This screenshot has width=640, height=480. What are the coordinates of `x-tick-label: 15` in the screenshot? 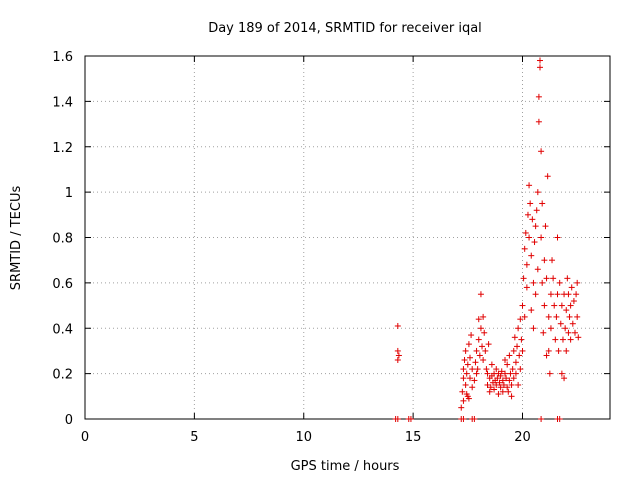 It's located at (413, 437).